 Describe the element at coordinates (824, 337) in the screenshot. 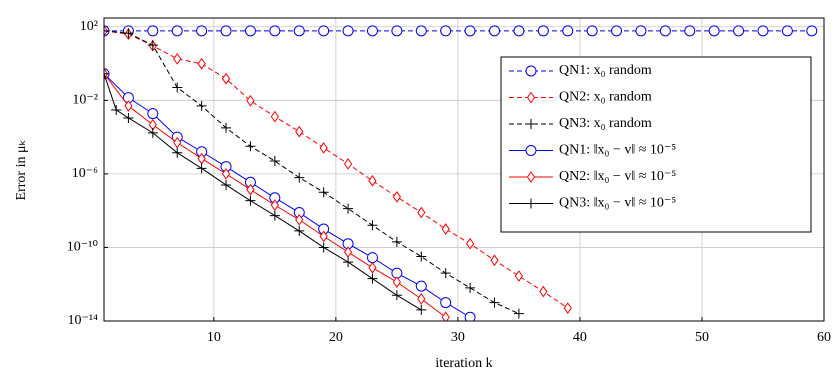

I see `x-tick-label: 60` at that location.